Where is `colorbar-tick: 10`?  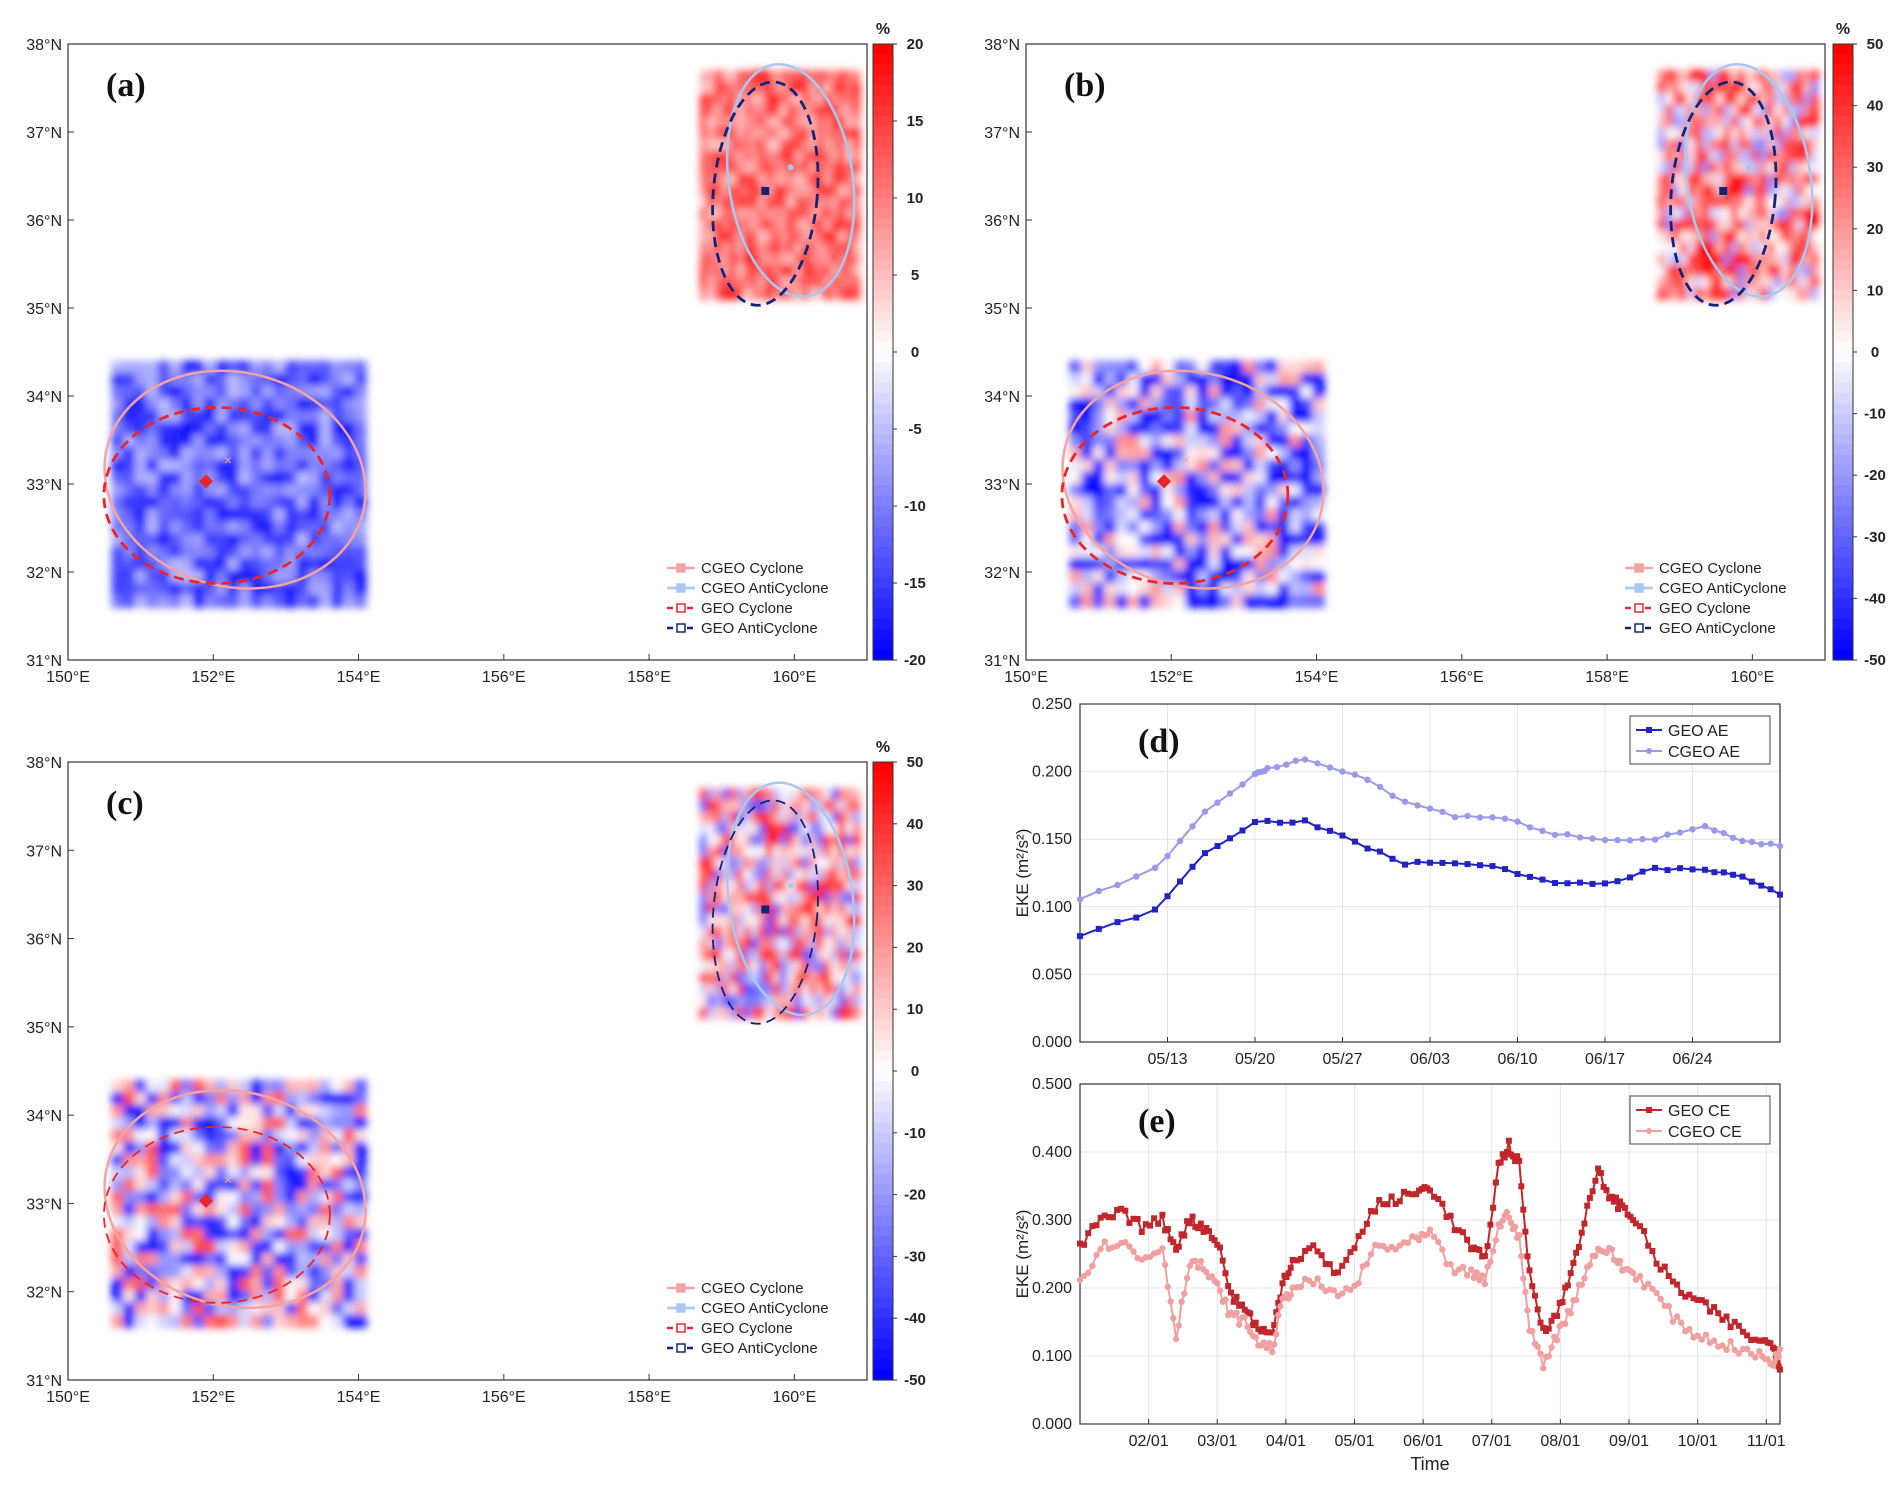
colorbar-tick: 10 is located at coordinates (915, 198).